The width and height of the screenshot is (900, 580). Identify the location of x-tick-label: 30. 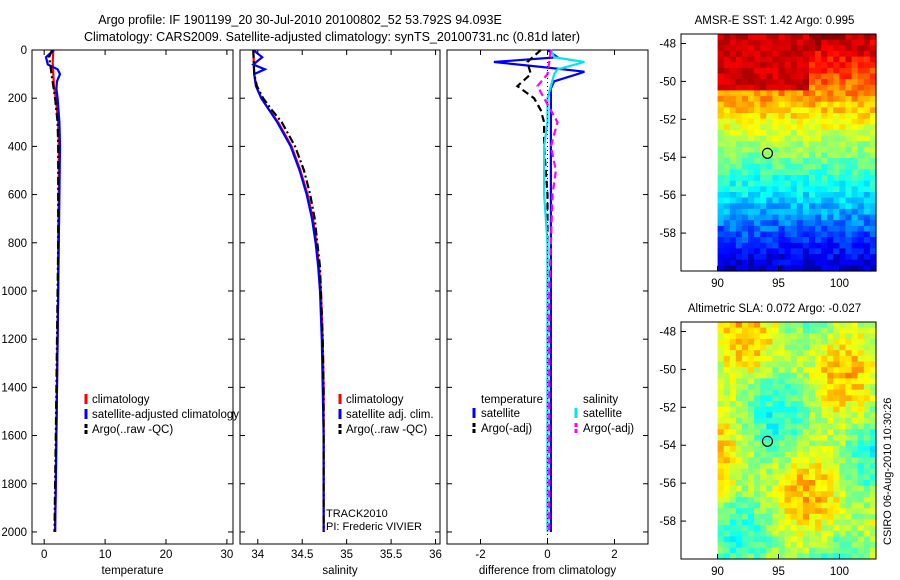
(227, 555).